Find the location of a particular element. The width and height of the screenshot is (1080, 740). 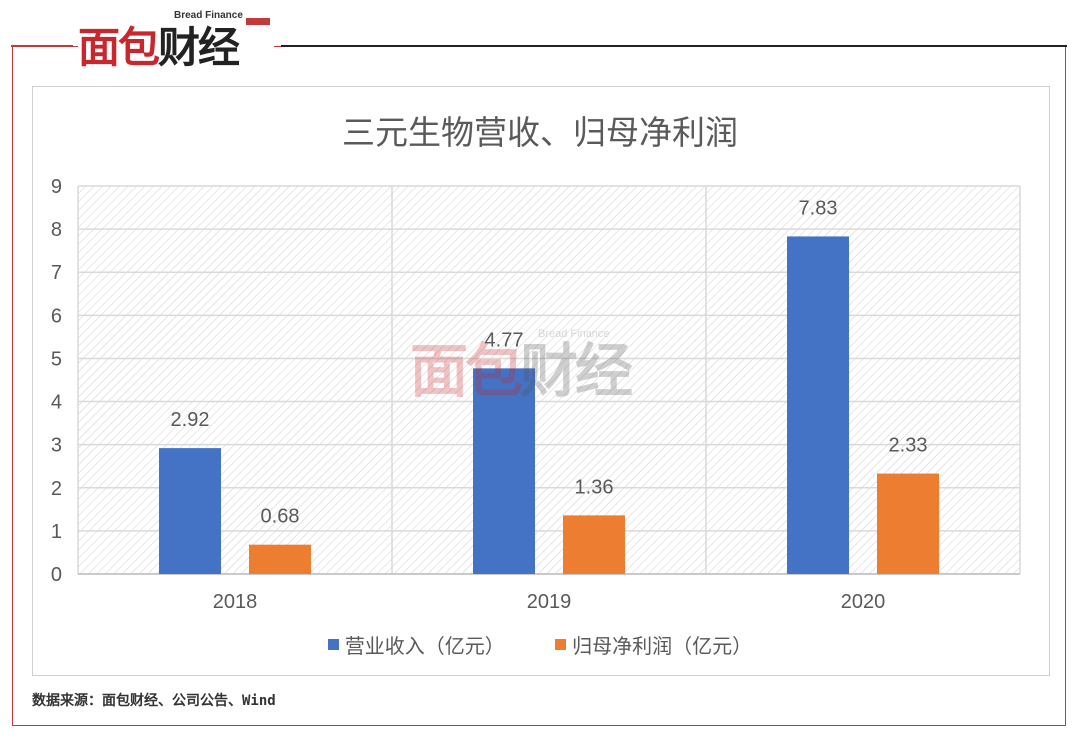

legend-item-profit: 归母净利润（亿元） is located at coordinates (653, 644).